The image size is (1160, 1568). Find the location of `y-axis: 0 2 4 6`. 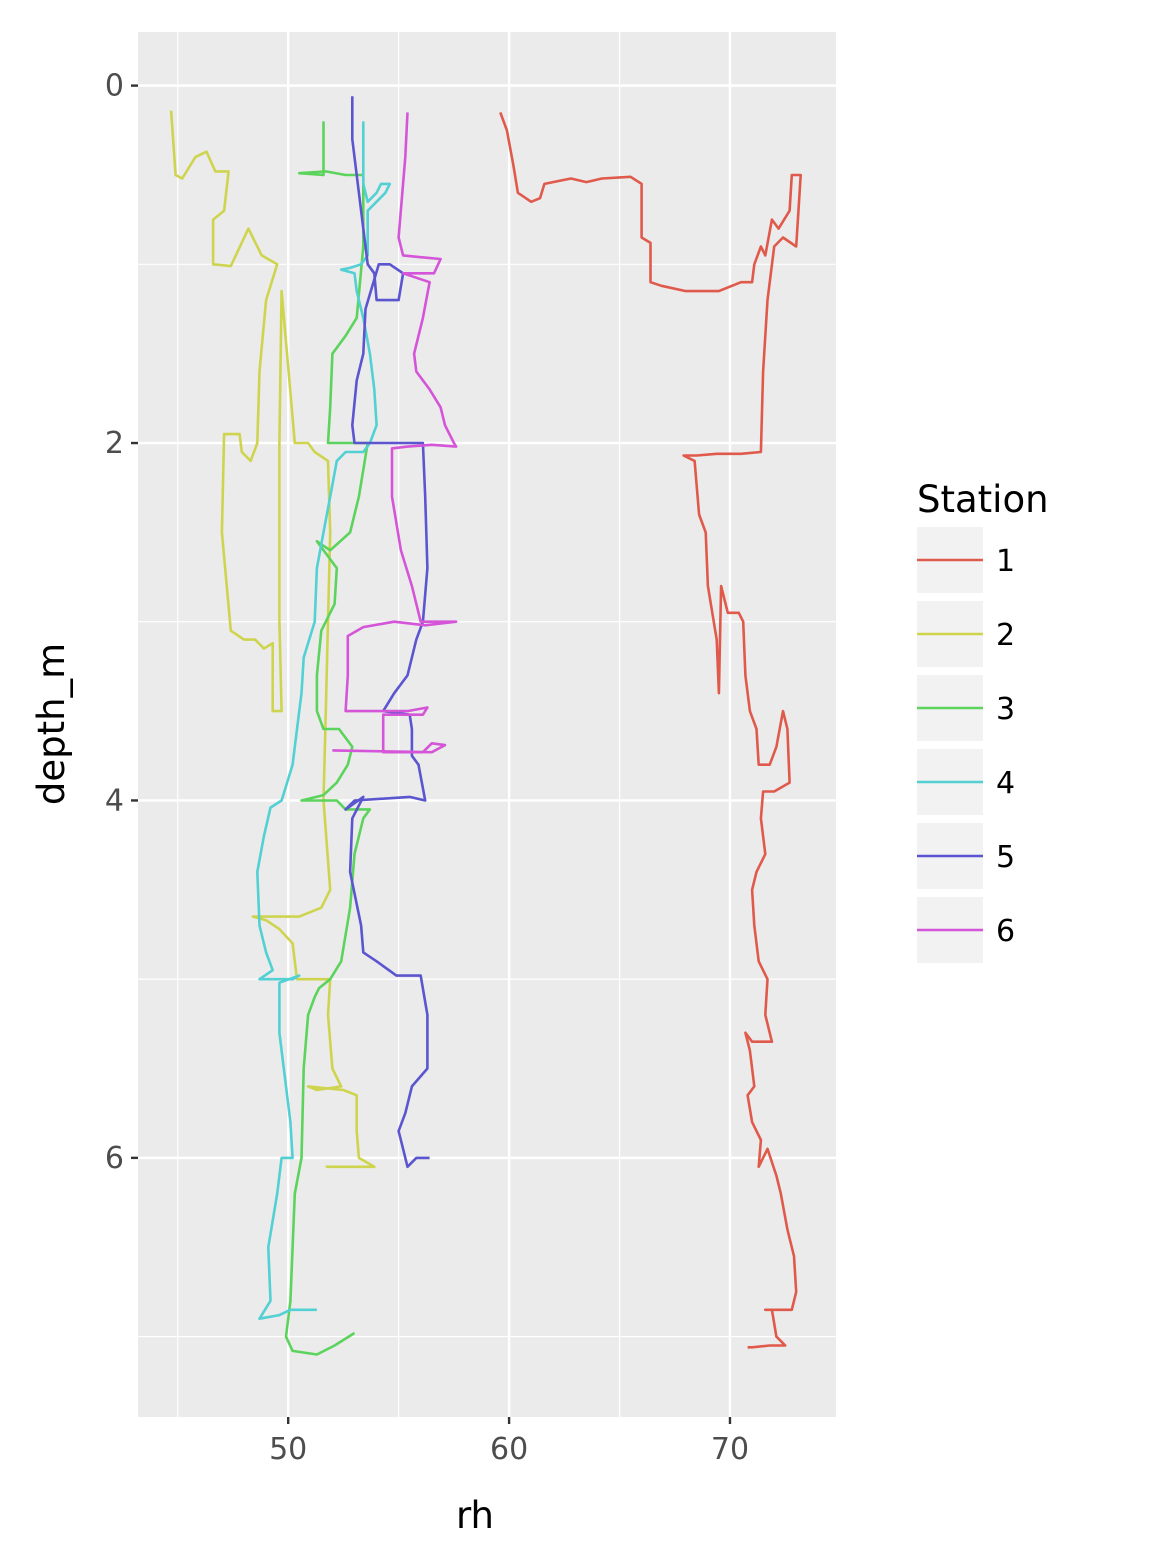

y-axis: 0 2 4 6 is located at coordinates (121, 622).